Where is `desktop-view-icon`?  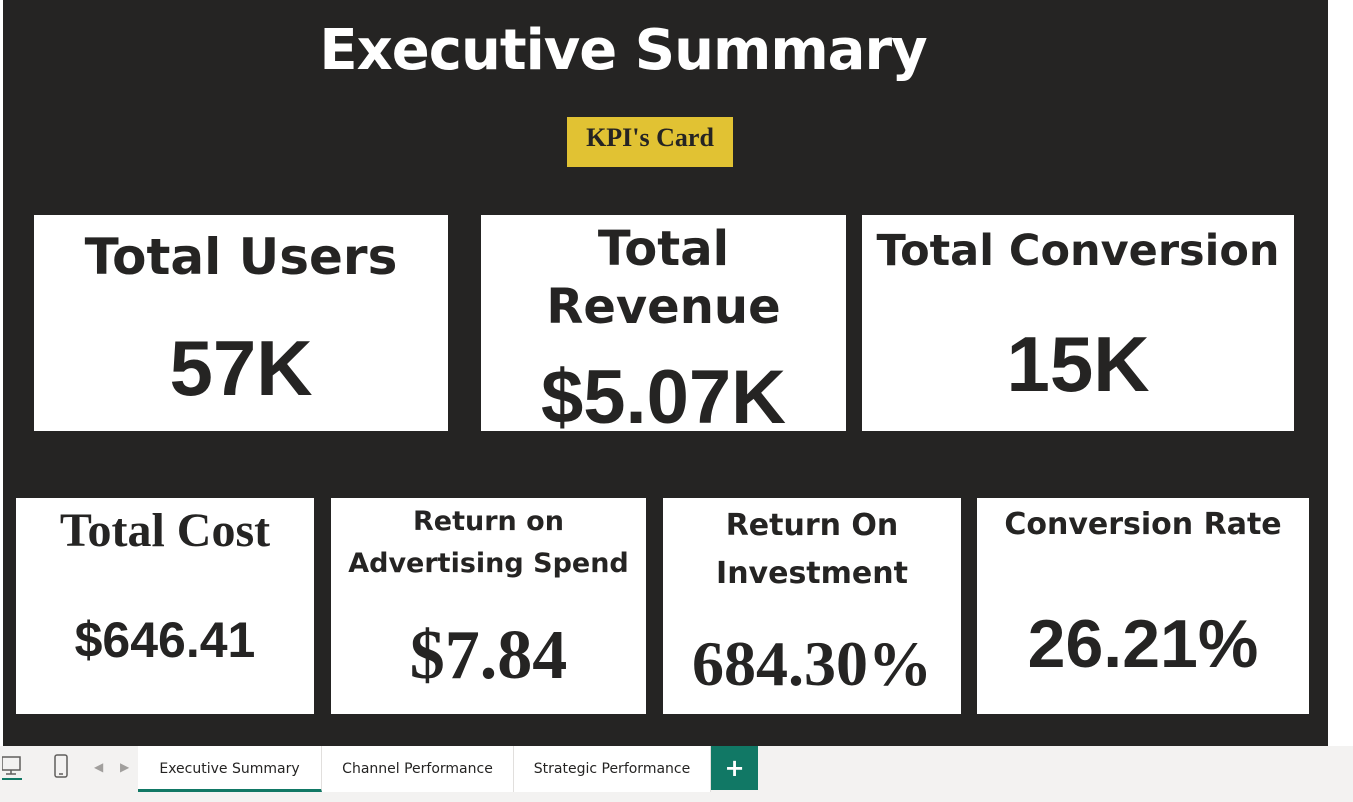
desktop-view-icon is located at coordinates (12, 769).